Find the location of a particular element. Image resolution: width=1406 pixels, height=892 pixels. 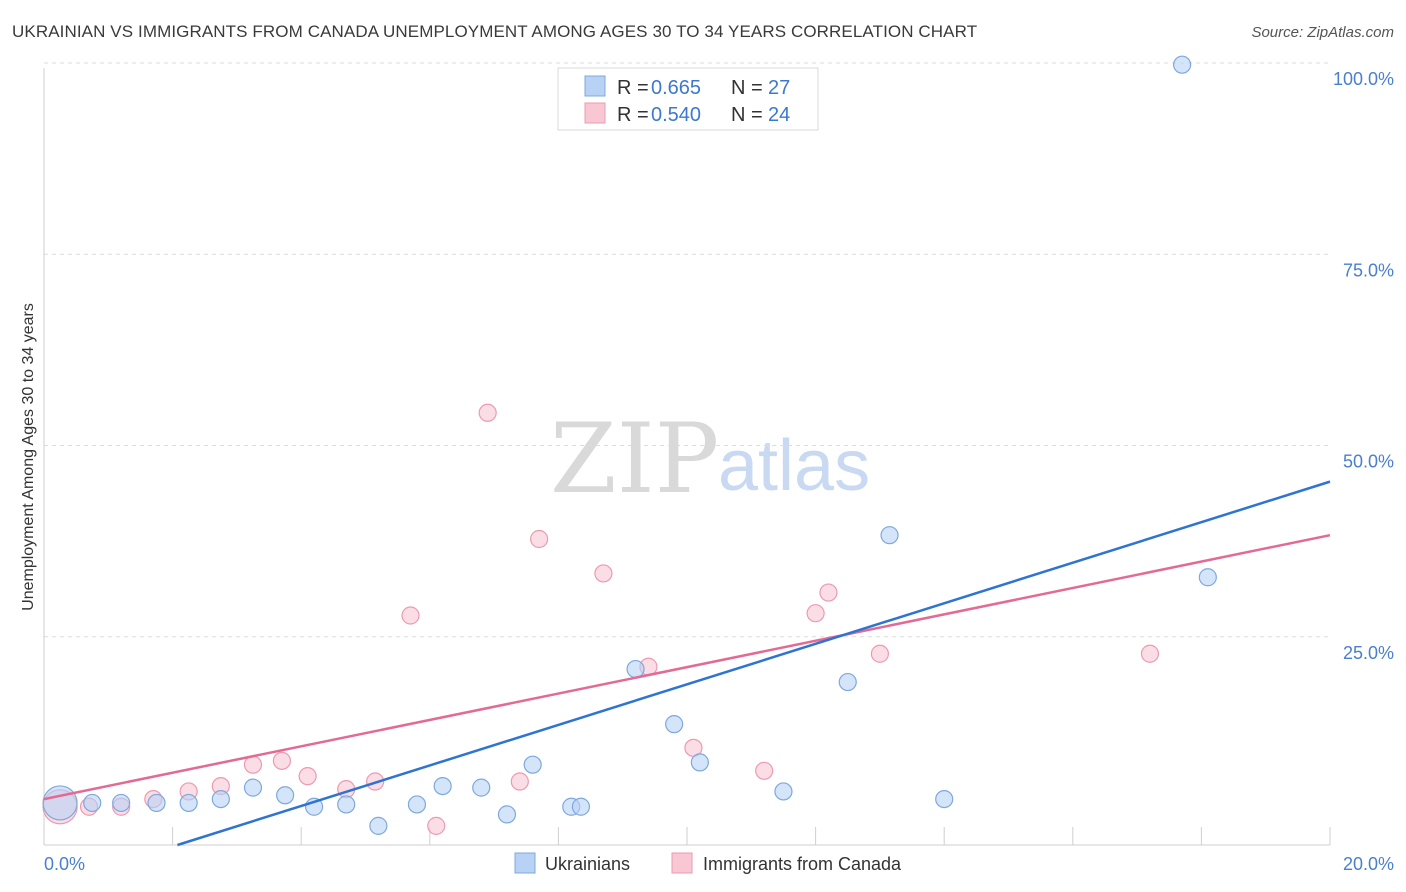

watermark-zip: ZIP is located at coordinates (634, 459).